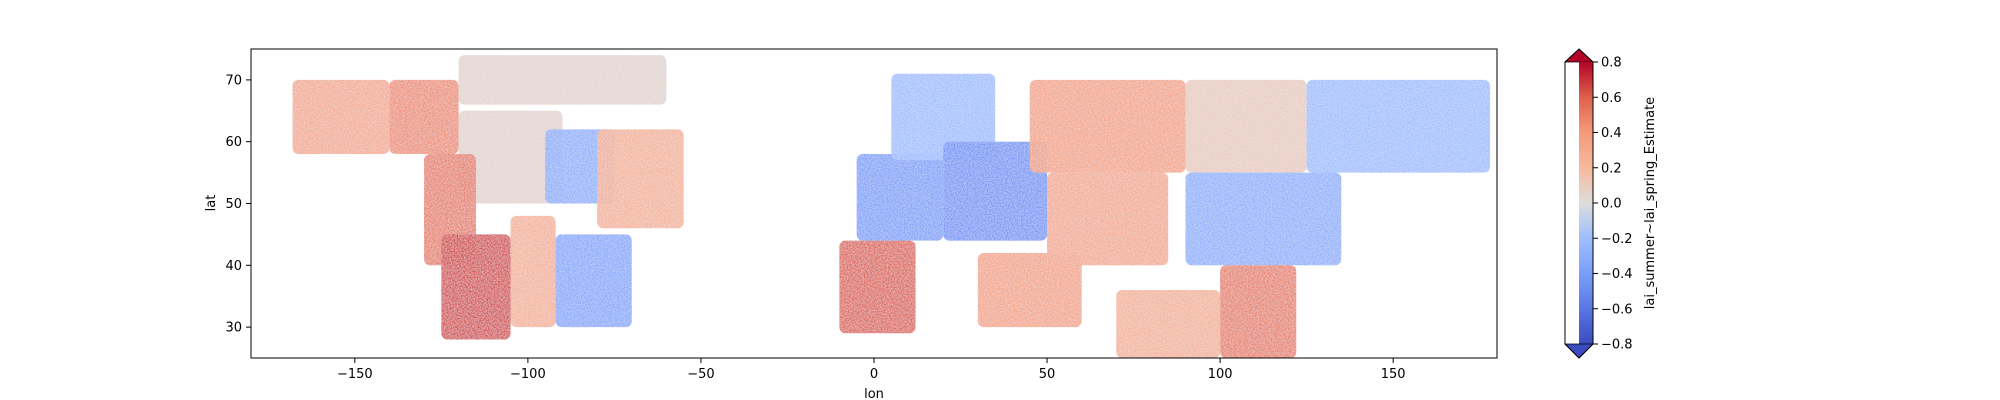 Image resolution: width=2000 pixels, height=400 pixels. Describe the element at coordinates (874, 374) in the screenshot. I see `x-tick-label: 0` at that location.